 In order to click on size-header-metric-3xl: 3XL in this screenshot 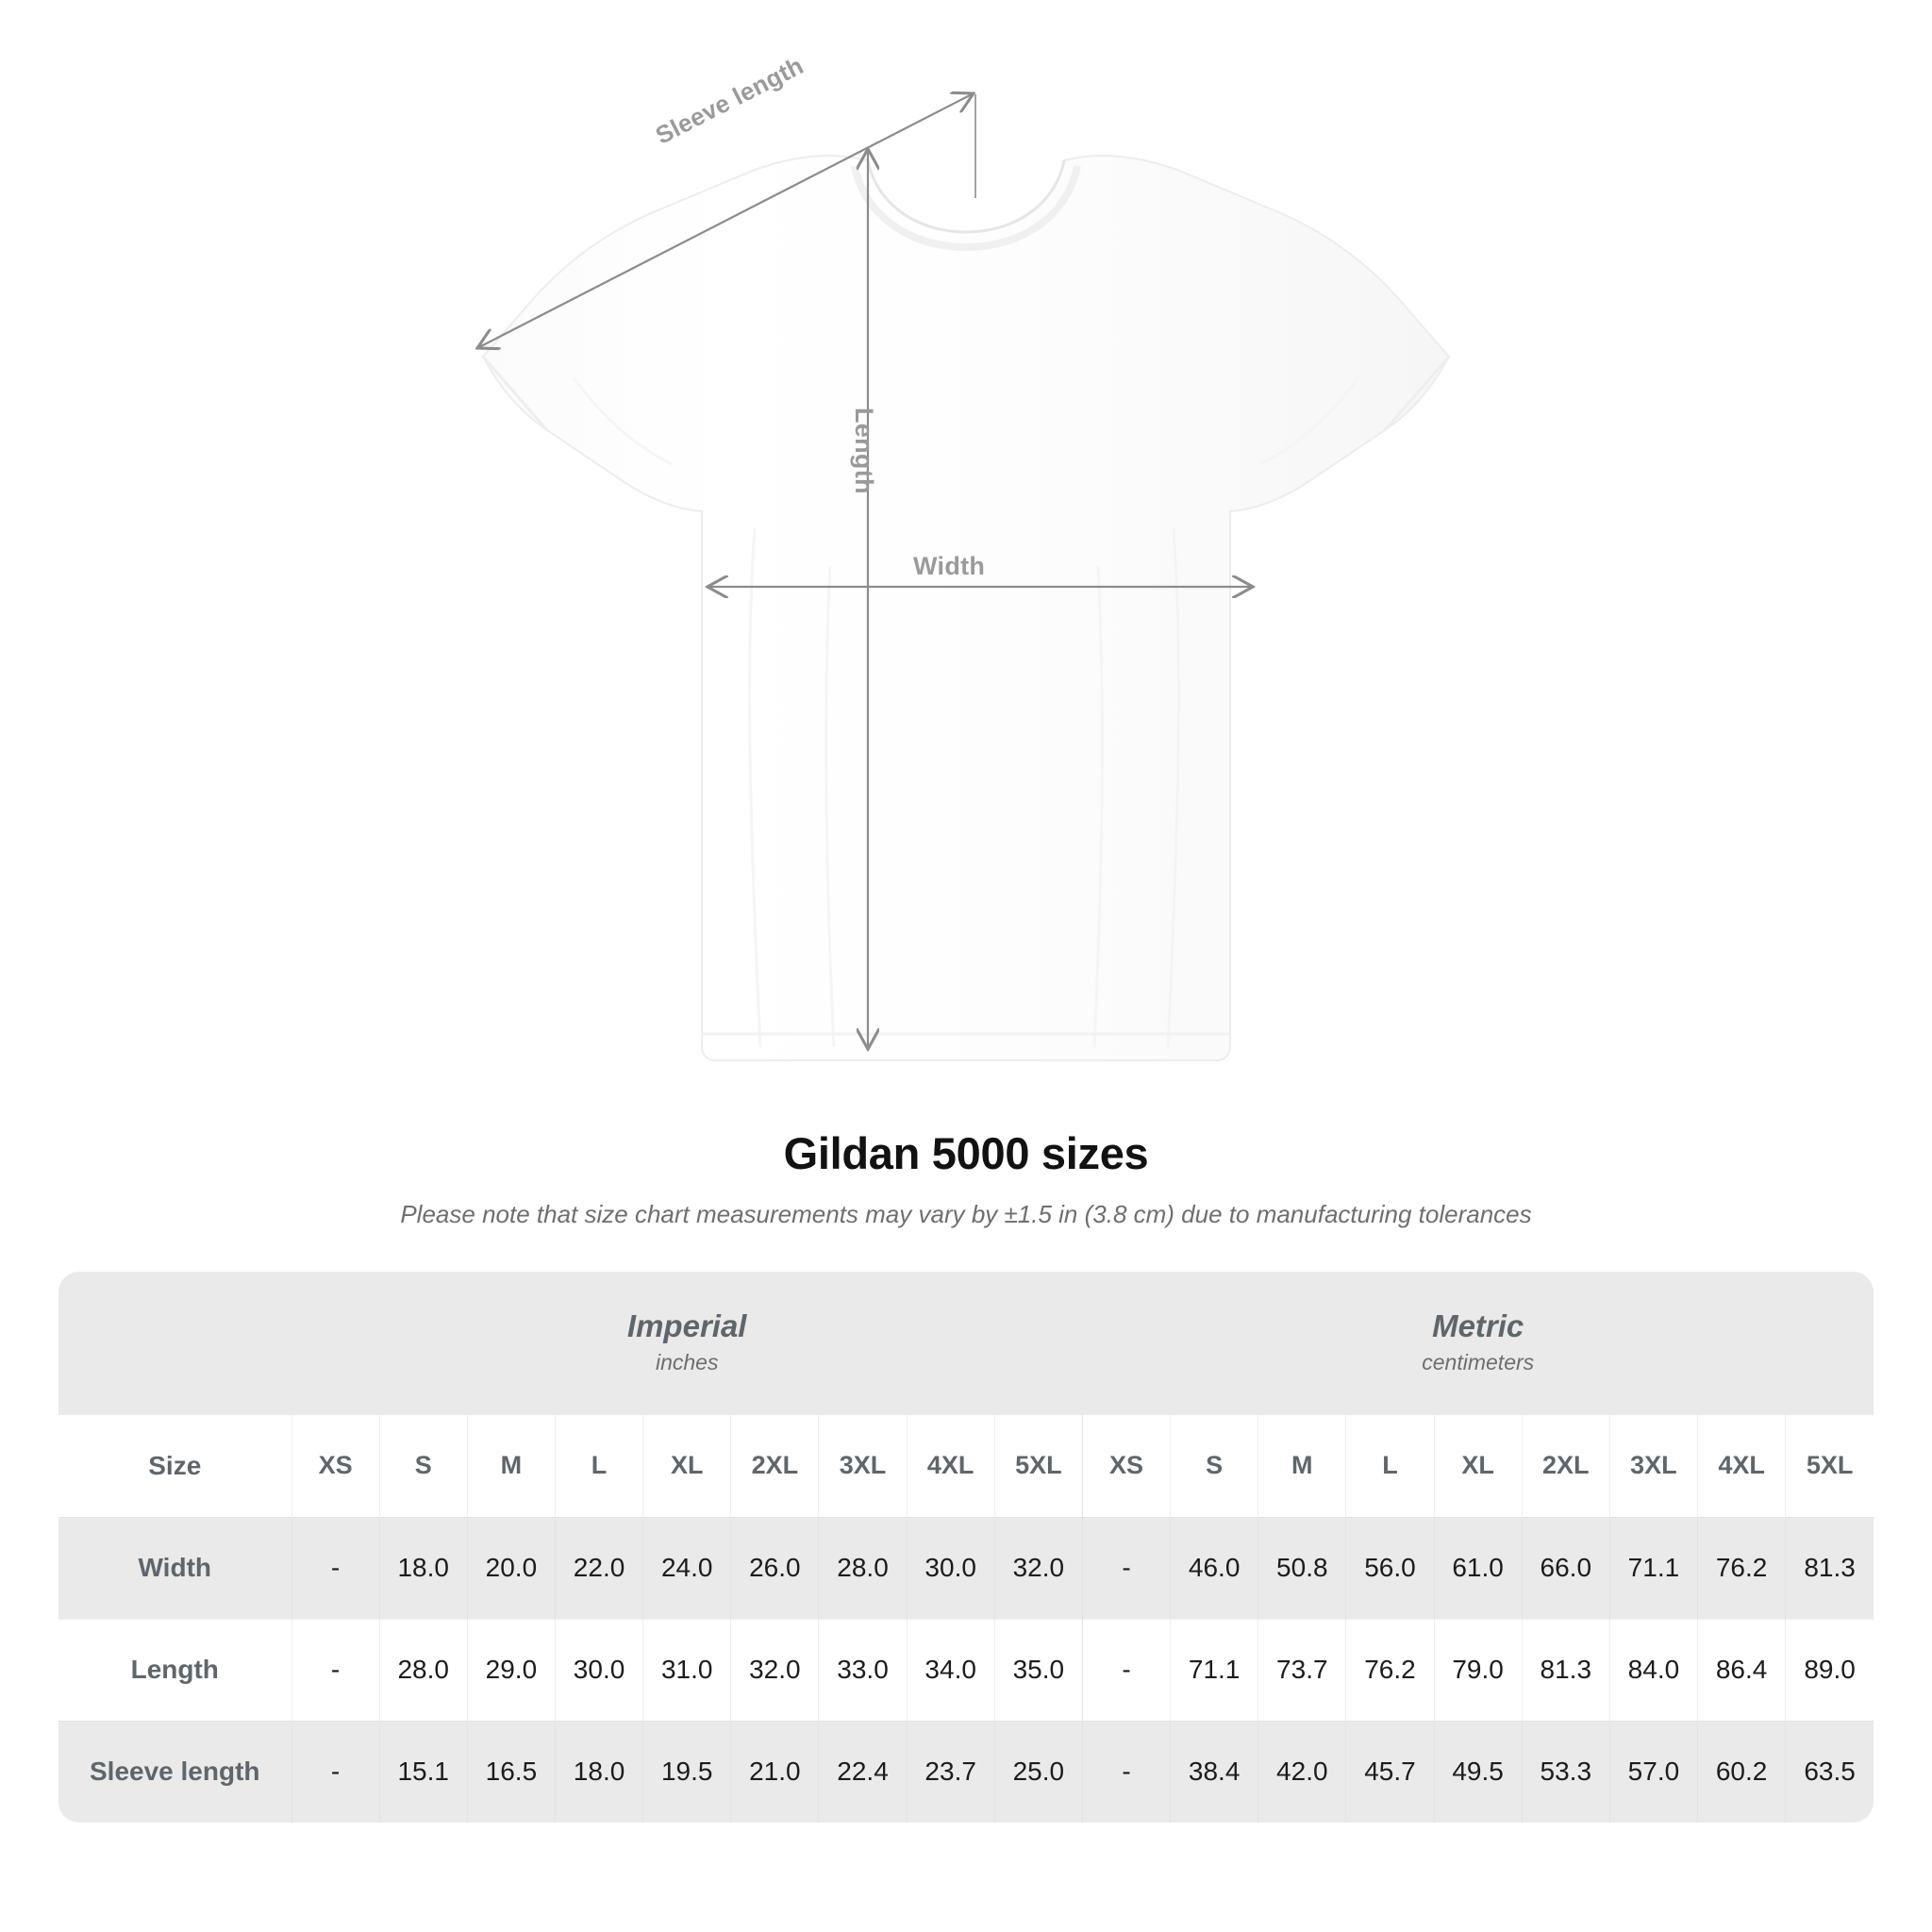, I will do `click(1653, 1466)`.